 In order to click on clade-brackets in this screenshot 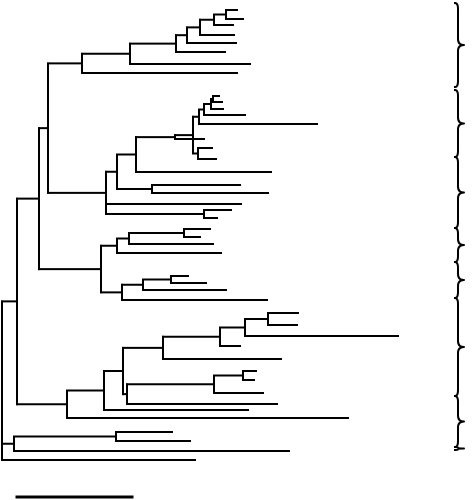, I will do `click(459, 226)`.